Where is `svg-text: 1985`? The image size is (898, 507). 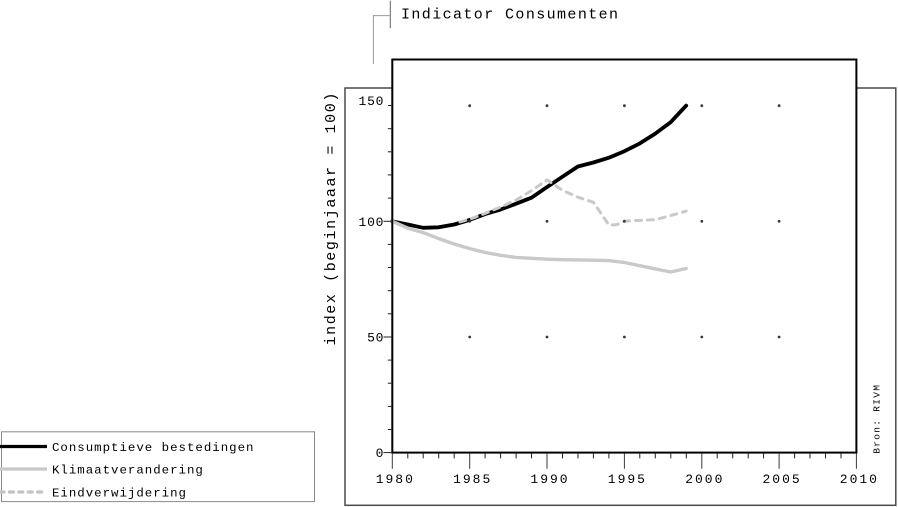
svg-text: 1985 is located at coordinates (472, 479).